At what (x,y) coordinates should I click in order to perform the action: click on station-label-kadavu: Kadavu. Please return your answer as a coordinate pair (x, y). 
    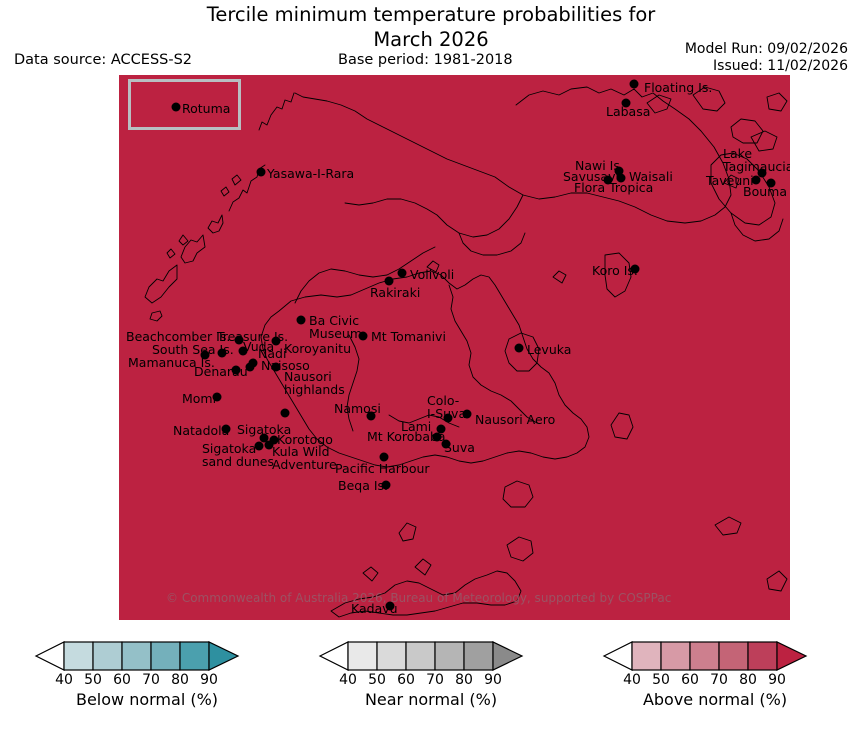
    Looking at the image, I should click on (374, 608).